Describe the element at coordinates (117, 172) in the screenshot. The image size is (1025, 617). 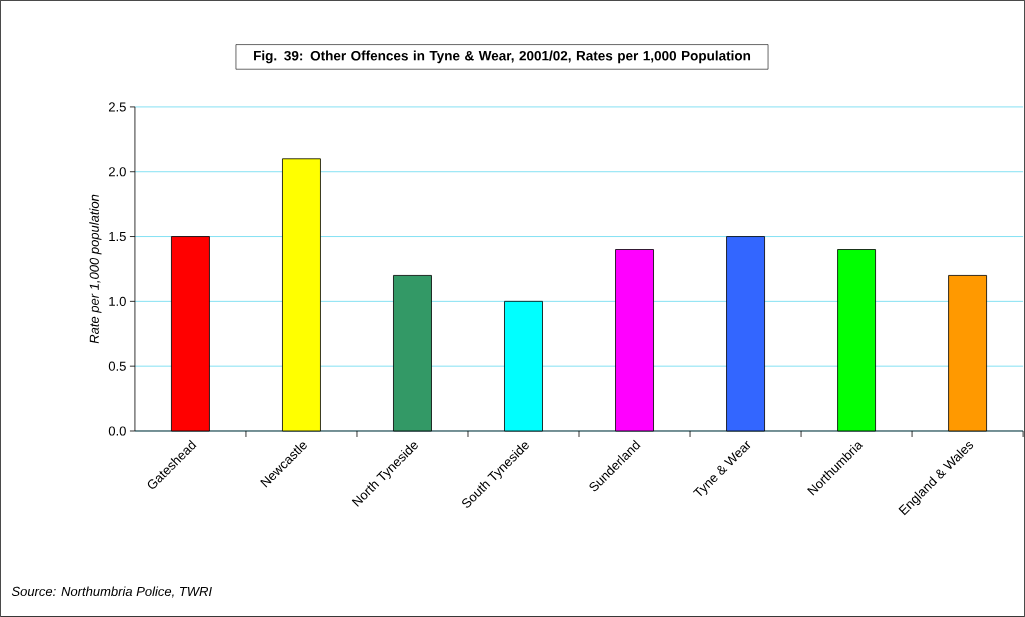
I see `y-tick-label: 2.0` at that location.